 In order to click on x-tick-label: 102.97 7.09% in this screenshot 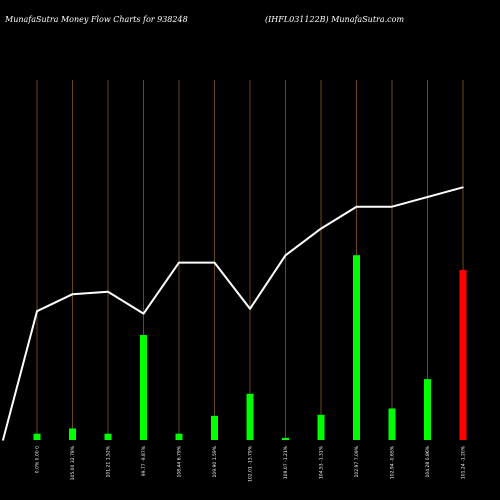, I will do `click(357, 461)`.